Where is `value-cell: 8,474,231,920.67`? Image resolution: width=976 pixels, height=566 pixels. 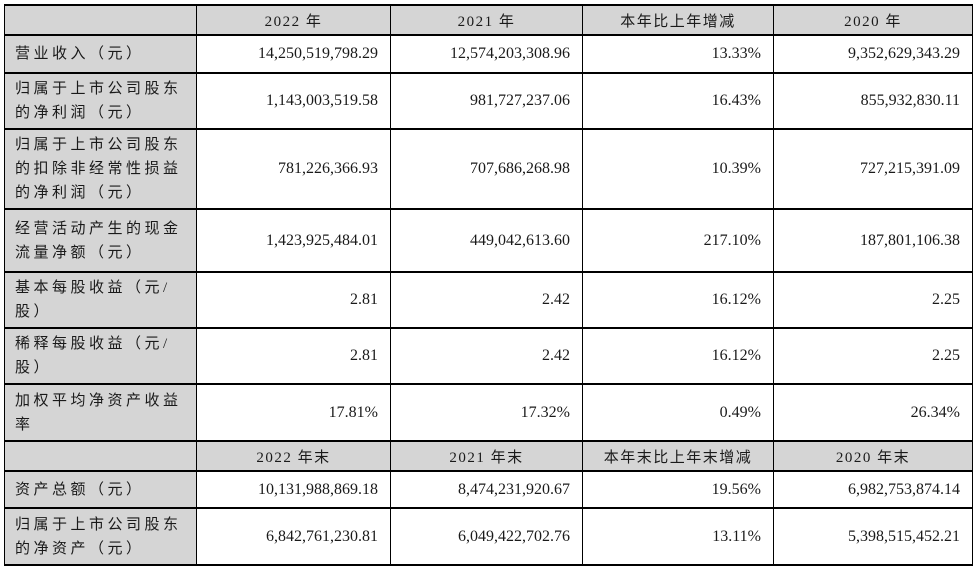 value-cell: 8,474,231,920.67 is located at coordinates (486, 489).